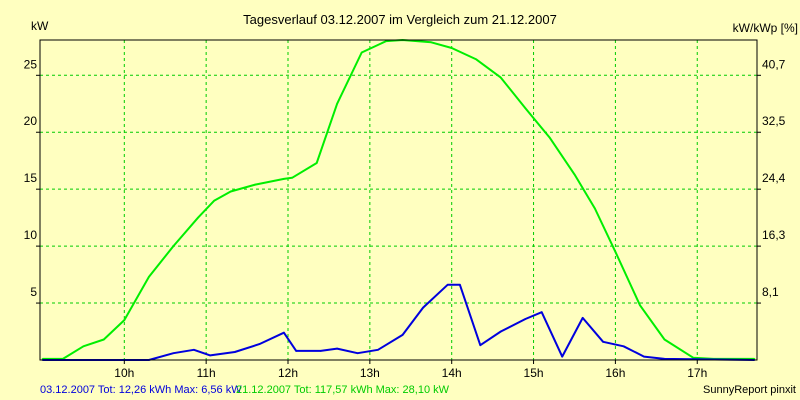  I want to click on y-tick-label-left: 5, so click(33, 292).